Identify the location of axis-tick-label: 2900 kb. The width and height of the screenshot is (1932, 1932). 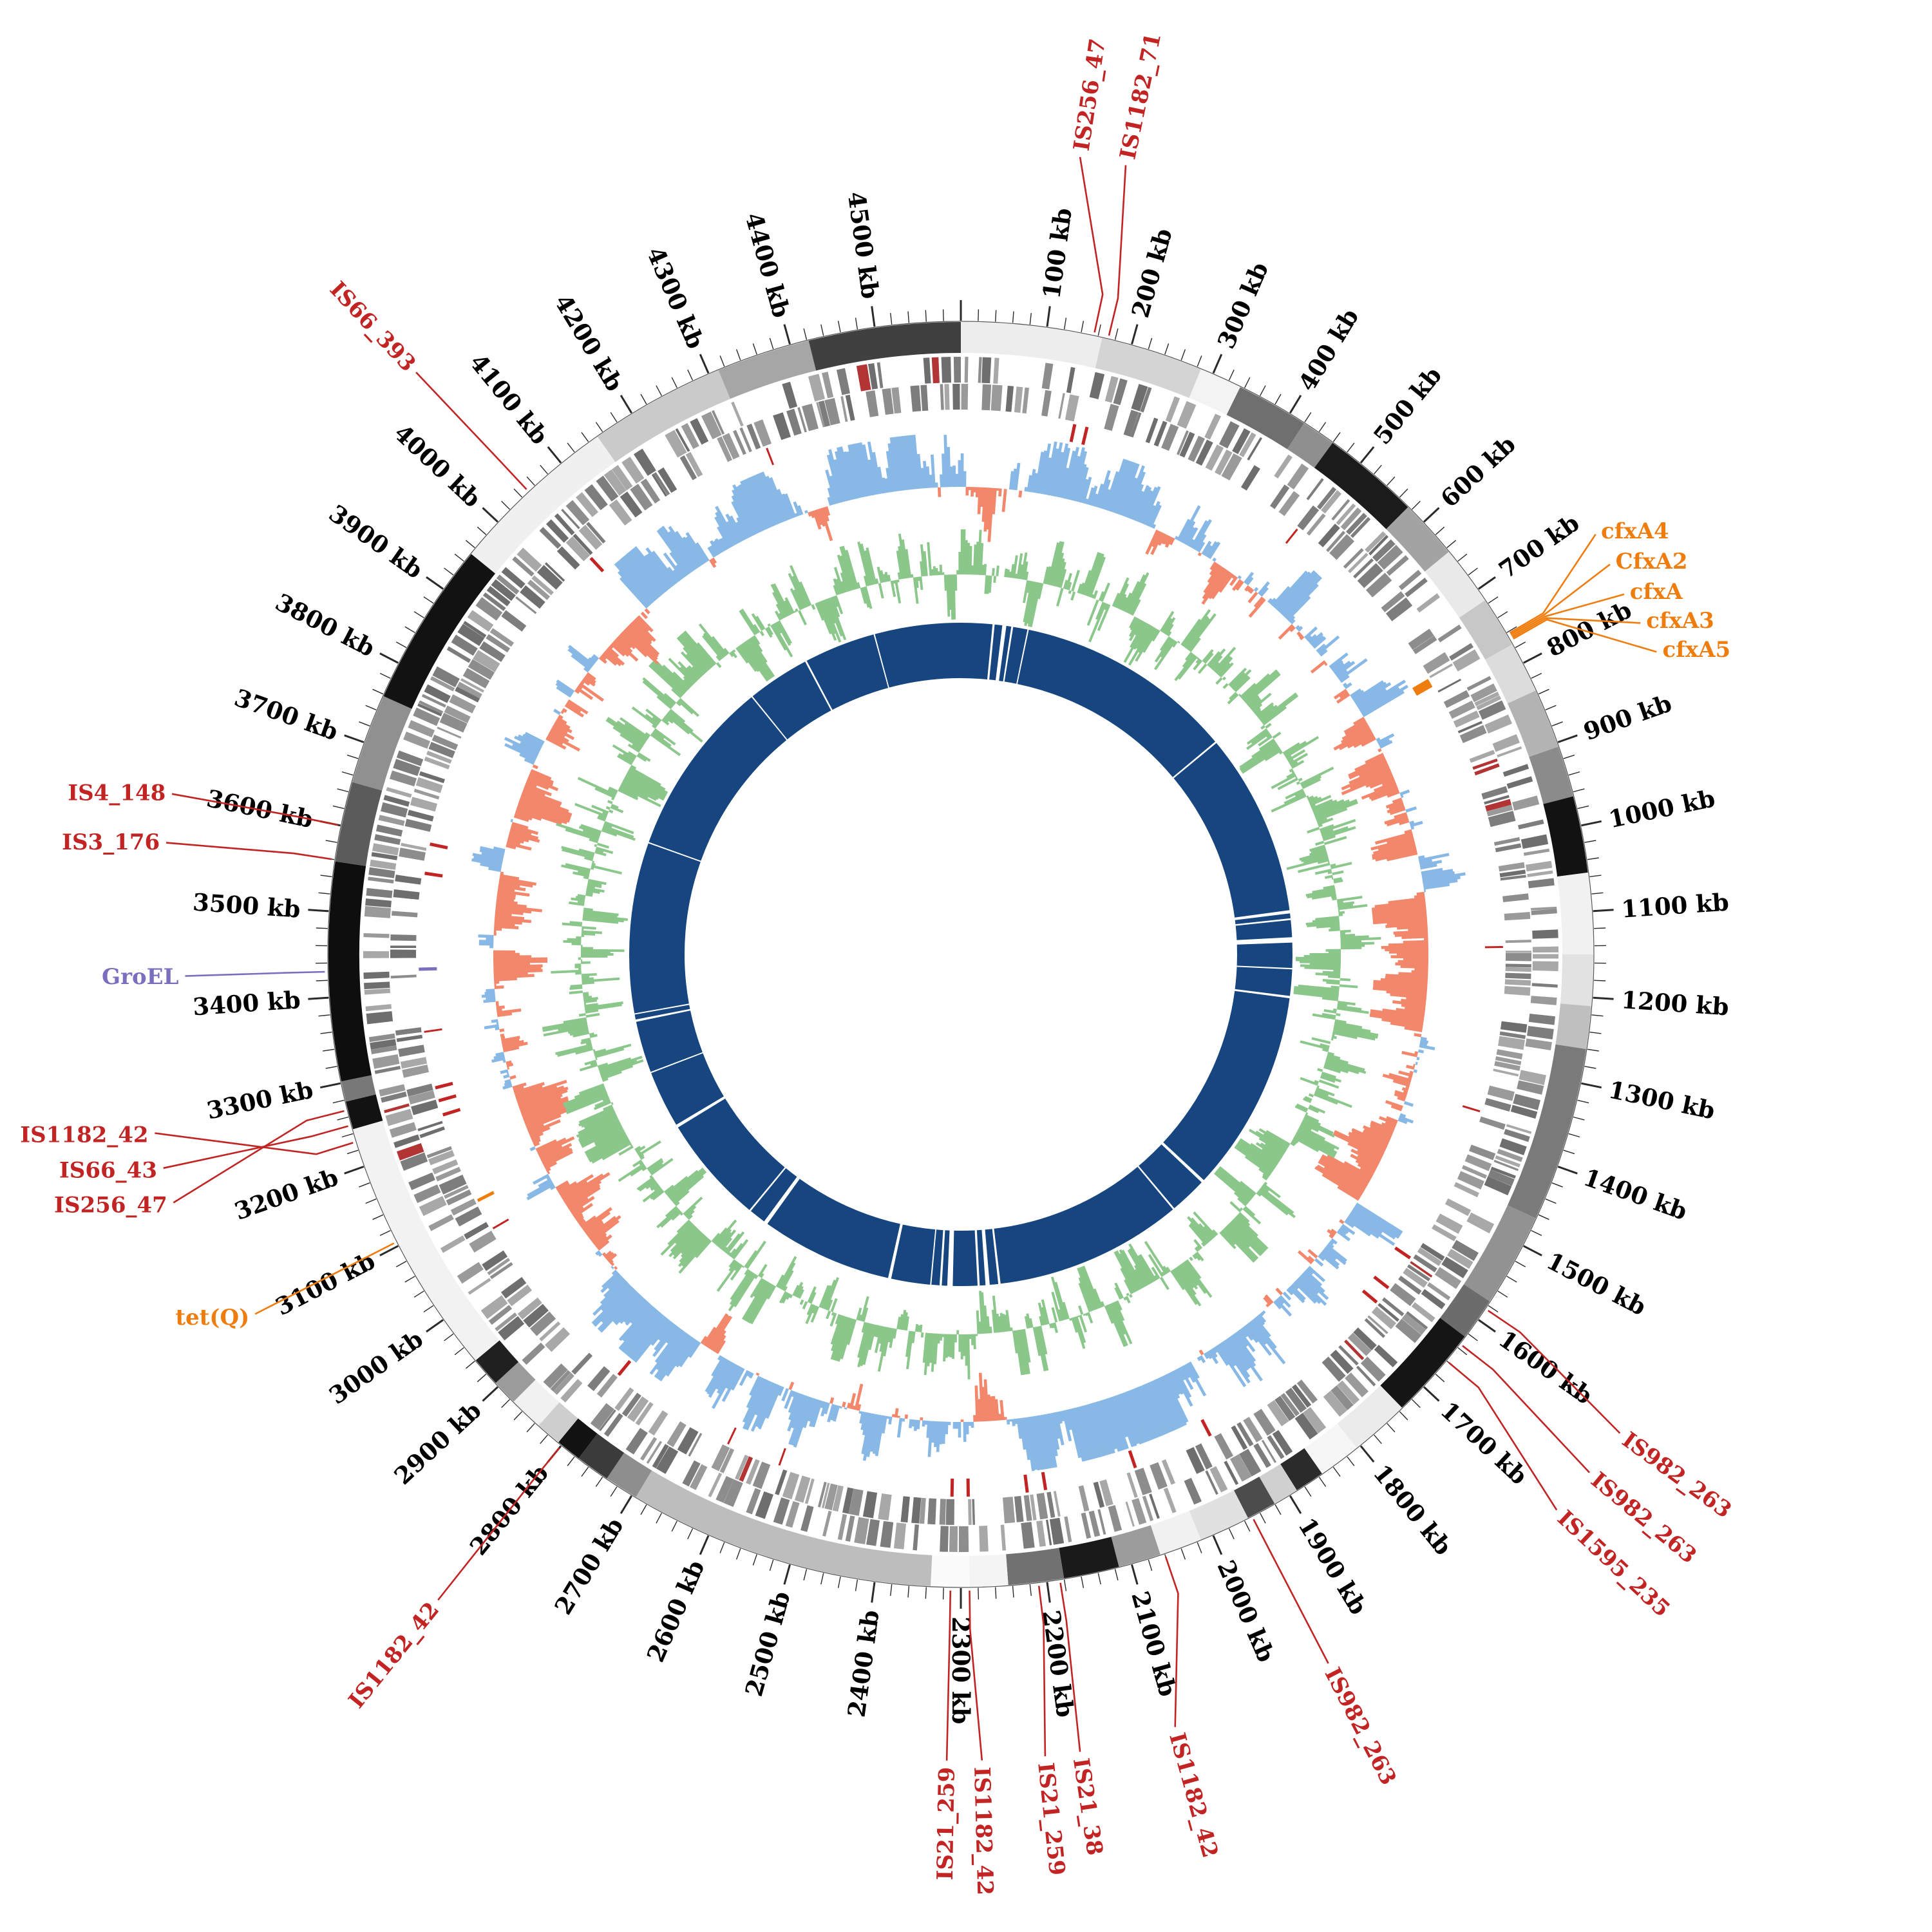
(437, 1443).